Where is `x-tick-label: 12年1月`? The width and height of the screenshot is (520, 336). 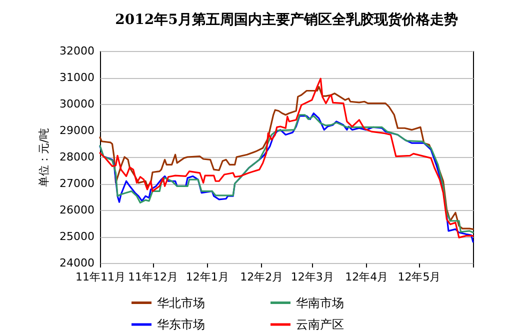 x-tick-label: 12年1月 is located at coordinates (207, 277).